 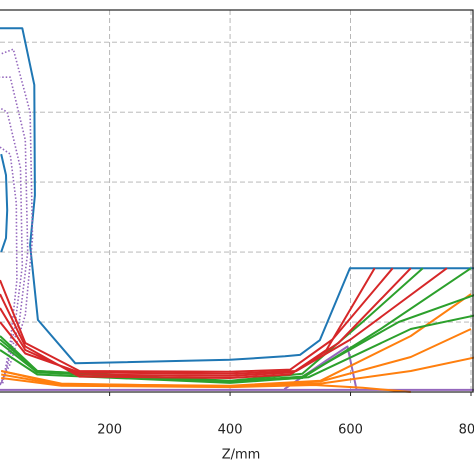 What do you see at coordinates (230, 430) in the screenshot?
I see `x-tick-label: 400` at bounding box center [230, 430].